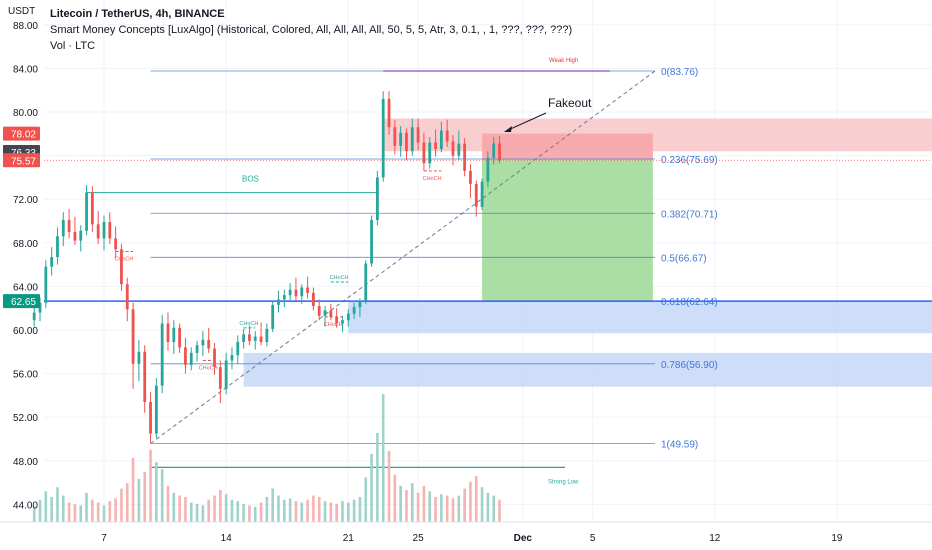 The image size is (932, 550). What do you see at coordinates (657, 135) in the screenshot?
I see `supply-zone` at bounding box center [657, 135].